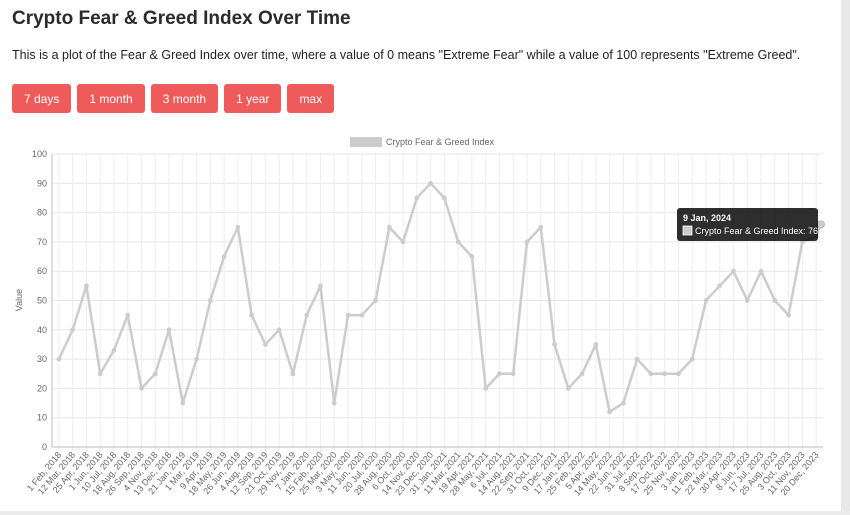  Describe the element at coordinates (42, 271) in the screenshot. I see `y-tick-label: 60` at that location.